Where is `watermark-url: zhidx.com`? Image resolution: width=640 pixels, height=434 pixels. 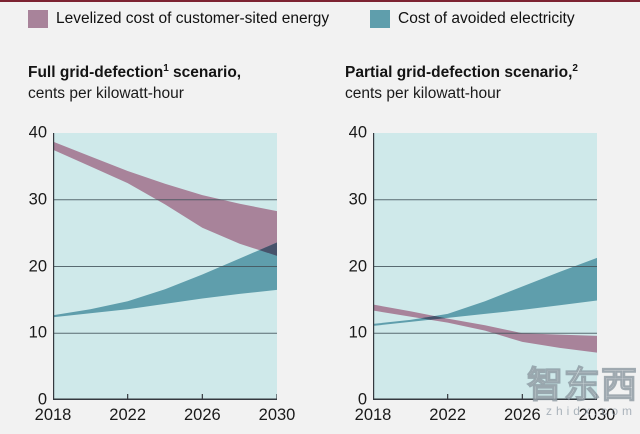 watermark-url: zhidx.com is located at coordinates (590, 411).